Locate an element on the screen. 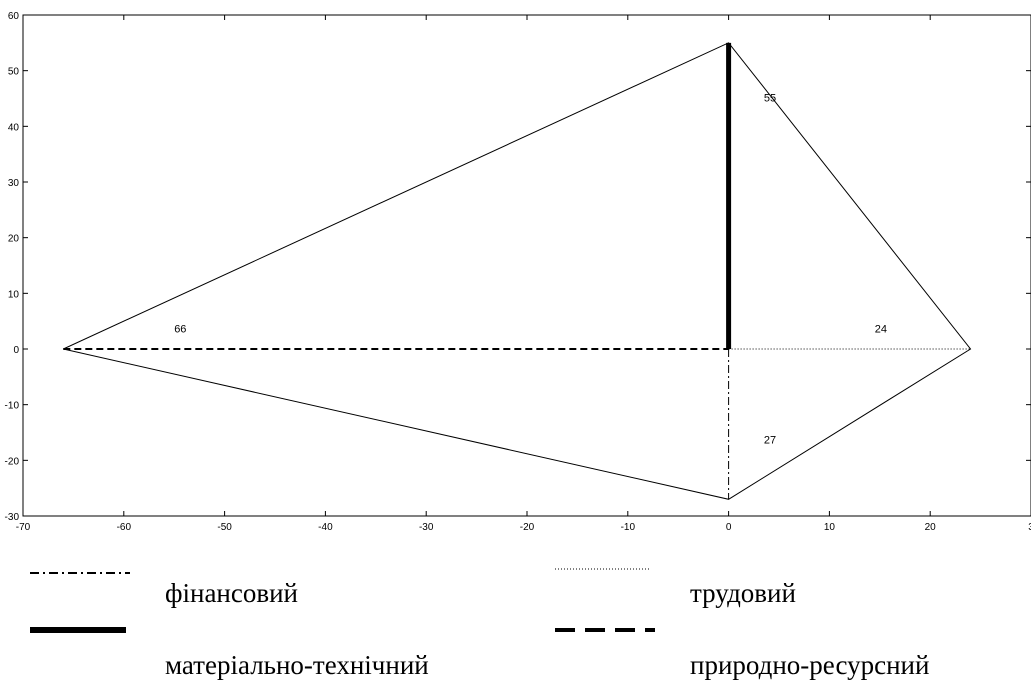  y-tick-label: -10 is located at coordinates (12, 406).